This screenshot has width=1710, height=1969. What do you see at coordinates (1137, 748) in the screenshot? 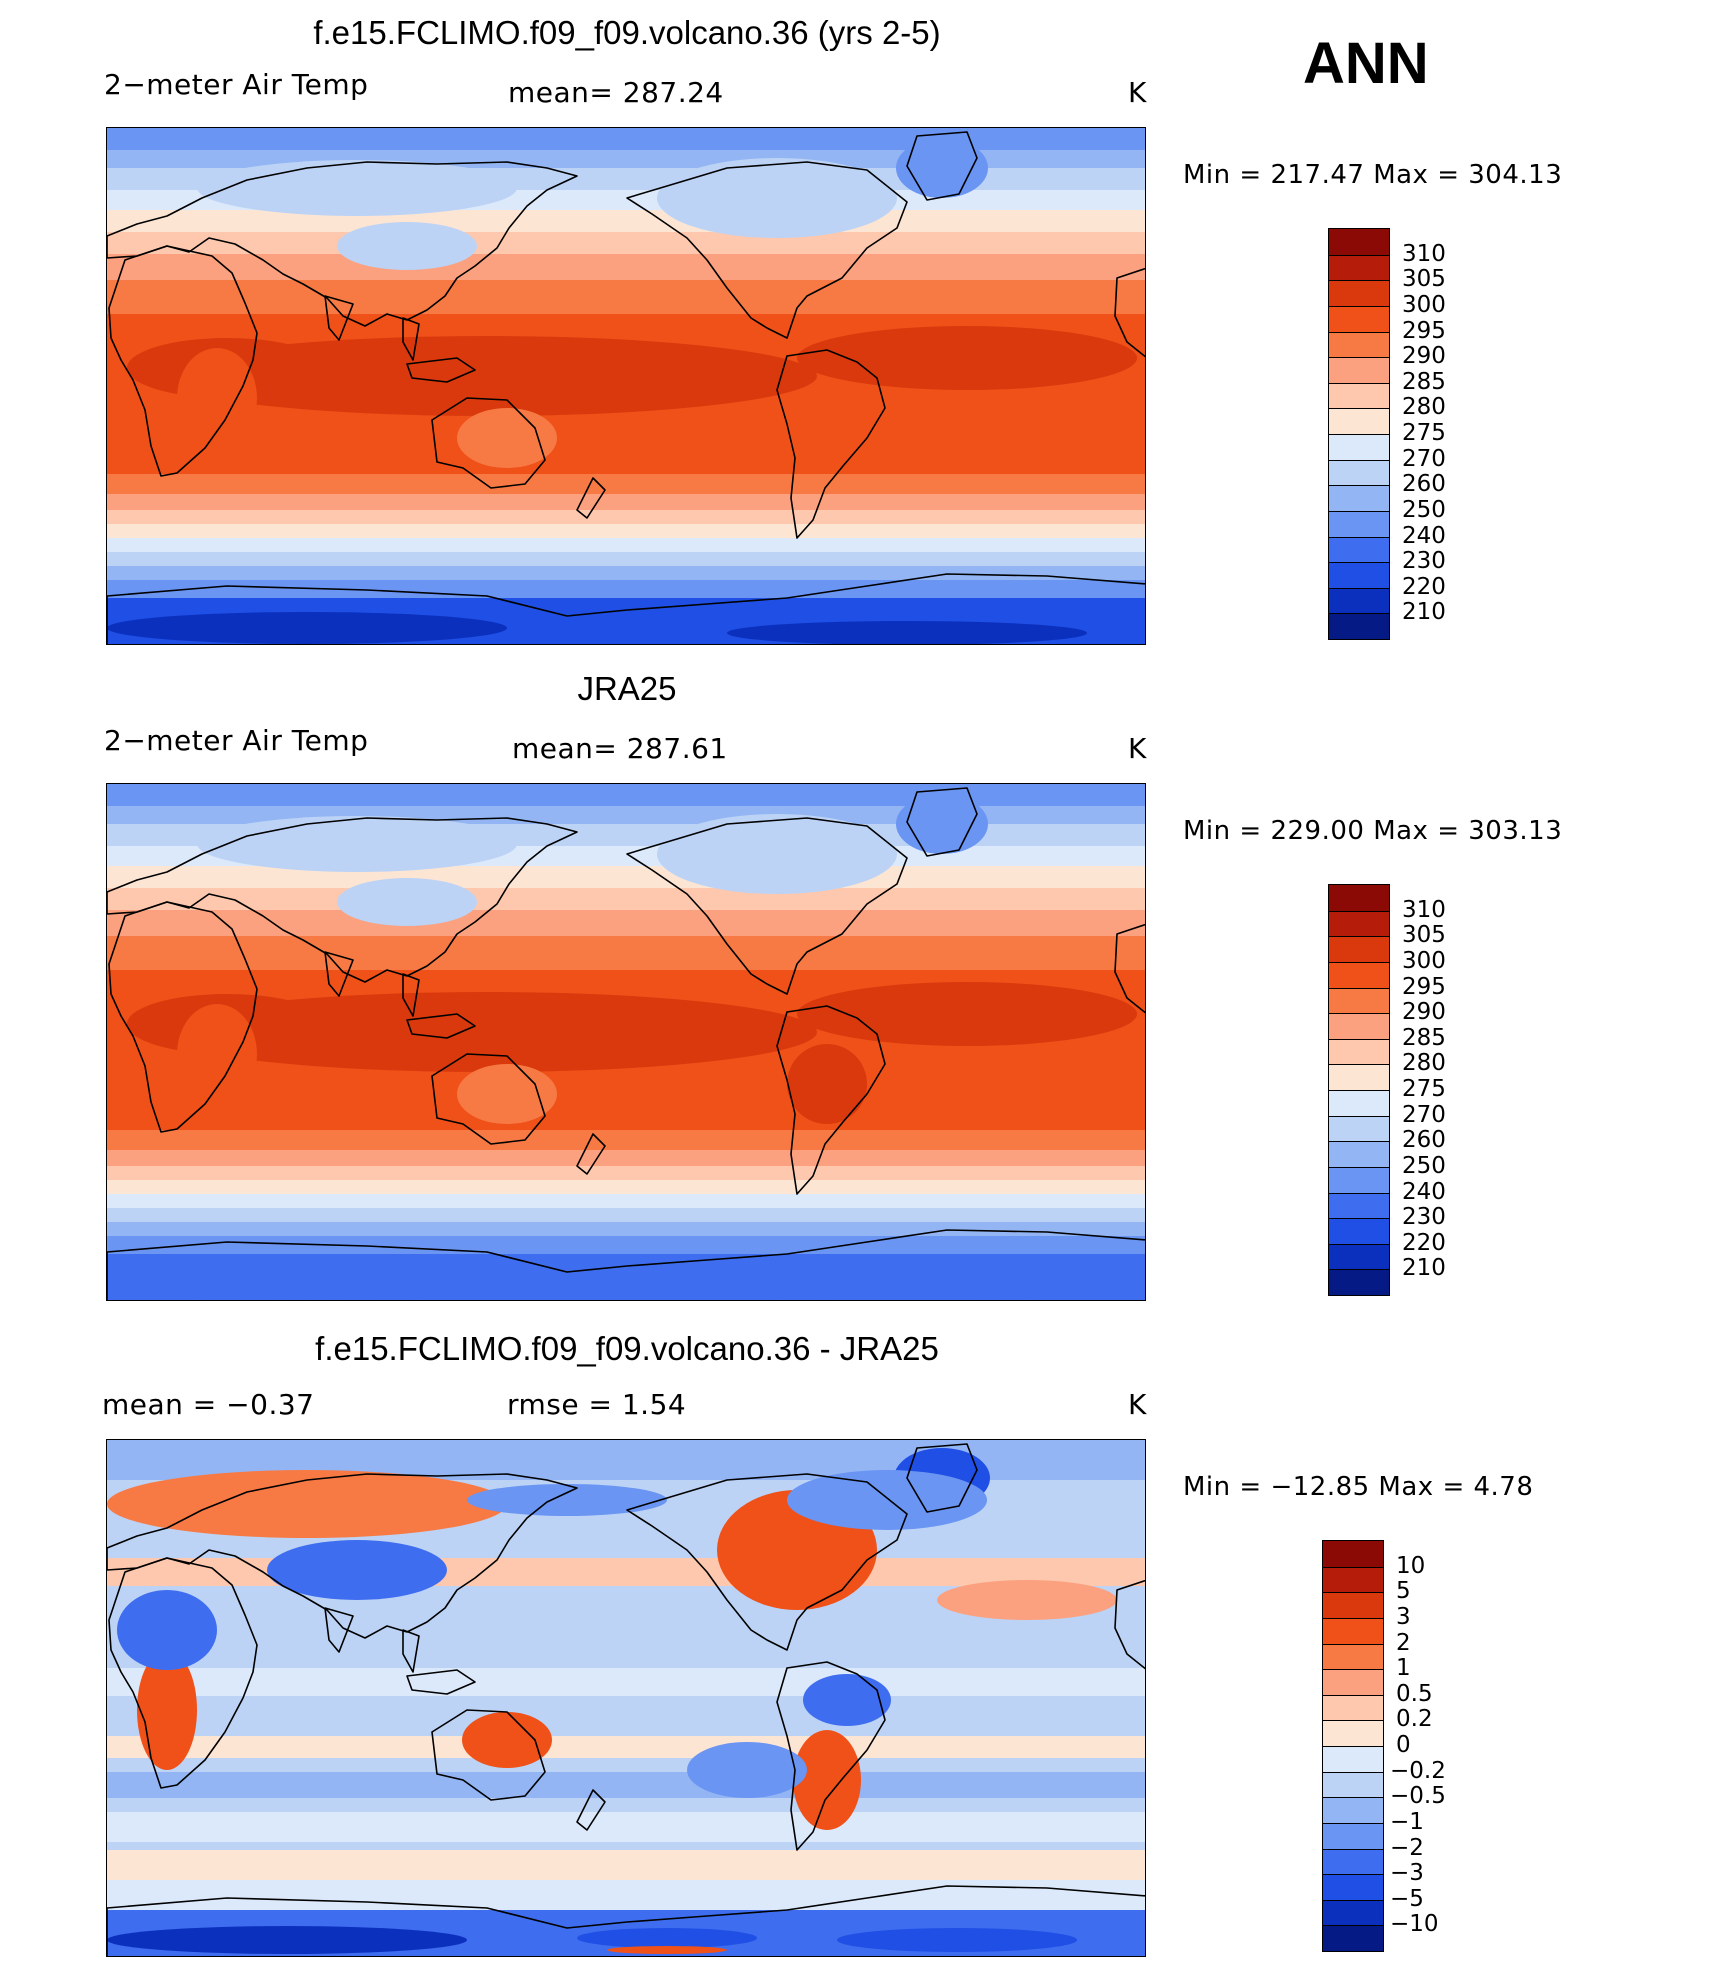
I see `panel-2-units-label: K` at bounding box center [1137, 748].